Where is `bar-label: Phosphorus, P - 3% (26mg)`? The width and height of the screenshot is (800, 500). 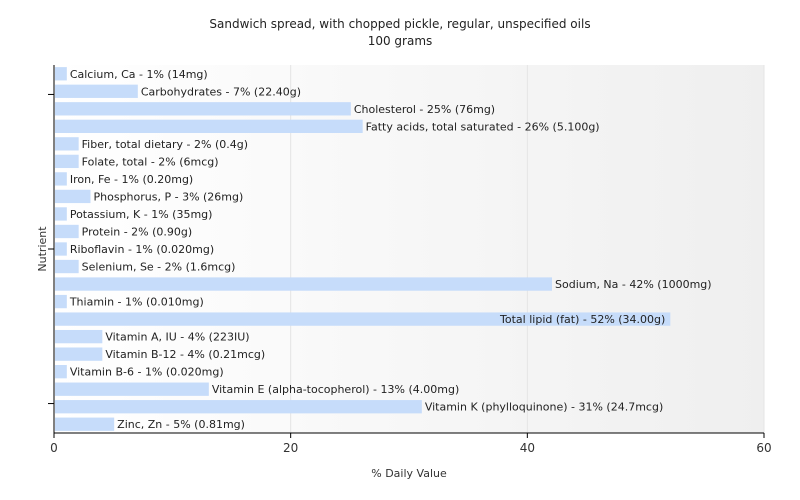
bar-label: Phosphorus, P - 3% (26mg) is located at coordinates (169, 196).